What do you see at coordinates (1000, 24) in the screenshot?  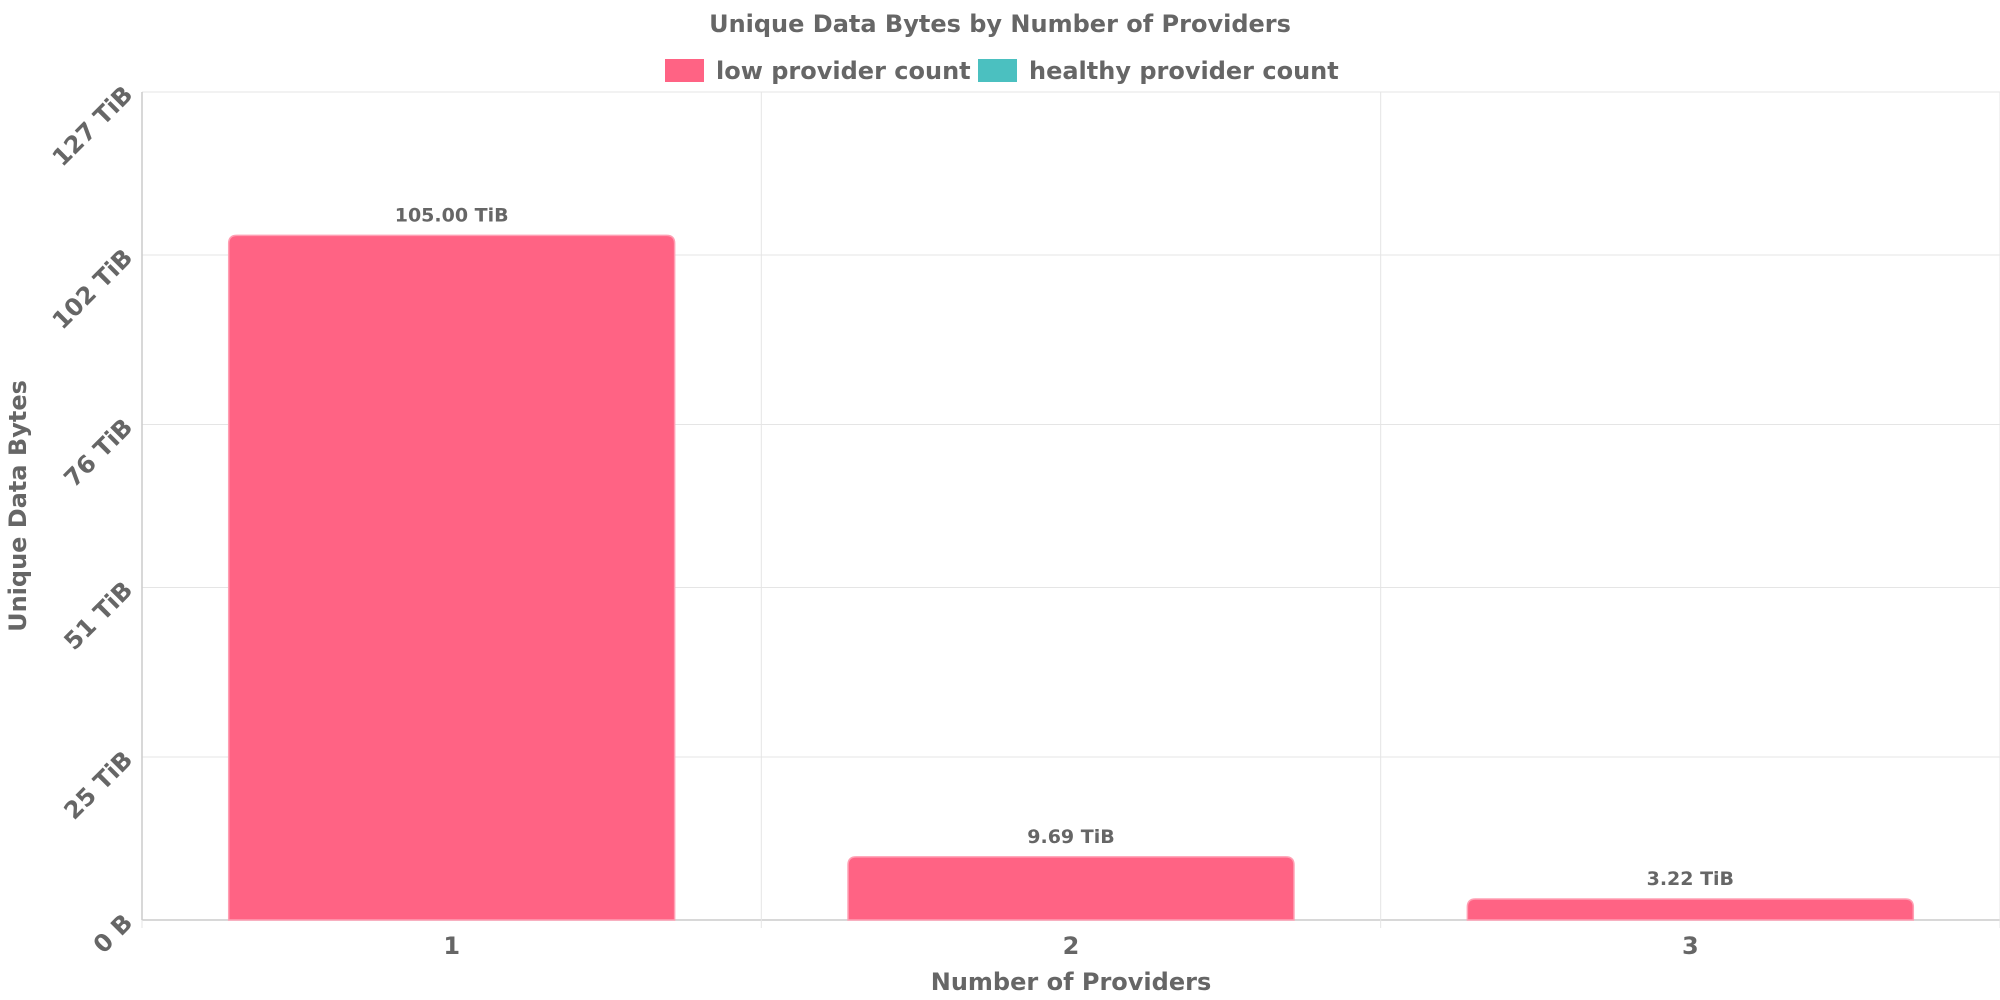 I see `chart-title: Unique Data Bytes by Number of Providers` at bounding box center [1000, 24].